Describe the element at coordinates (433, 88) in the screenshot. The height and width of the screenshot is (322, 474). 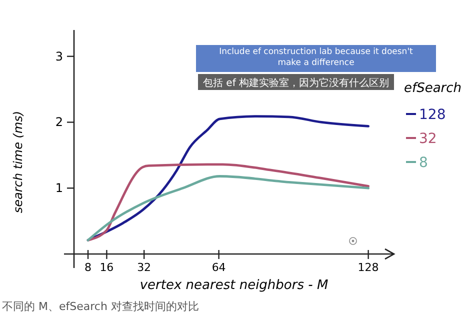
I see `legend-title: efSearch` at that location.